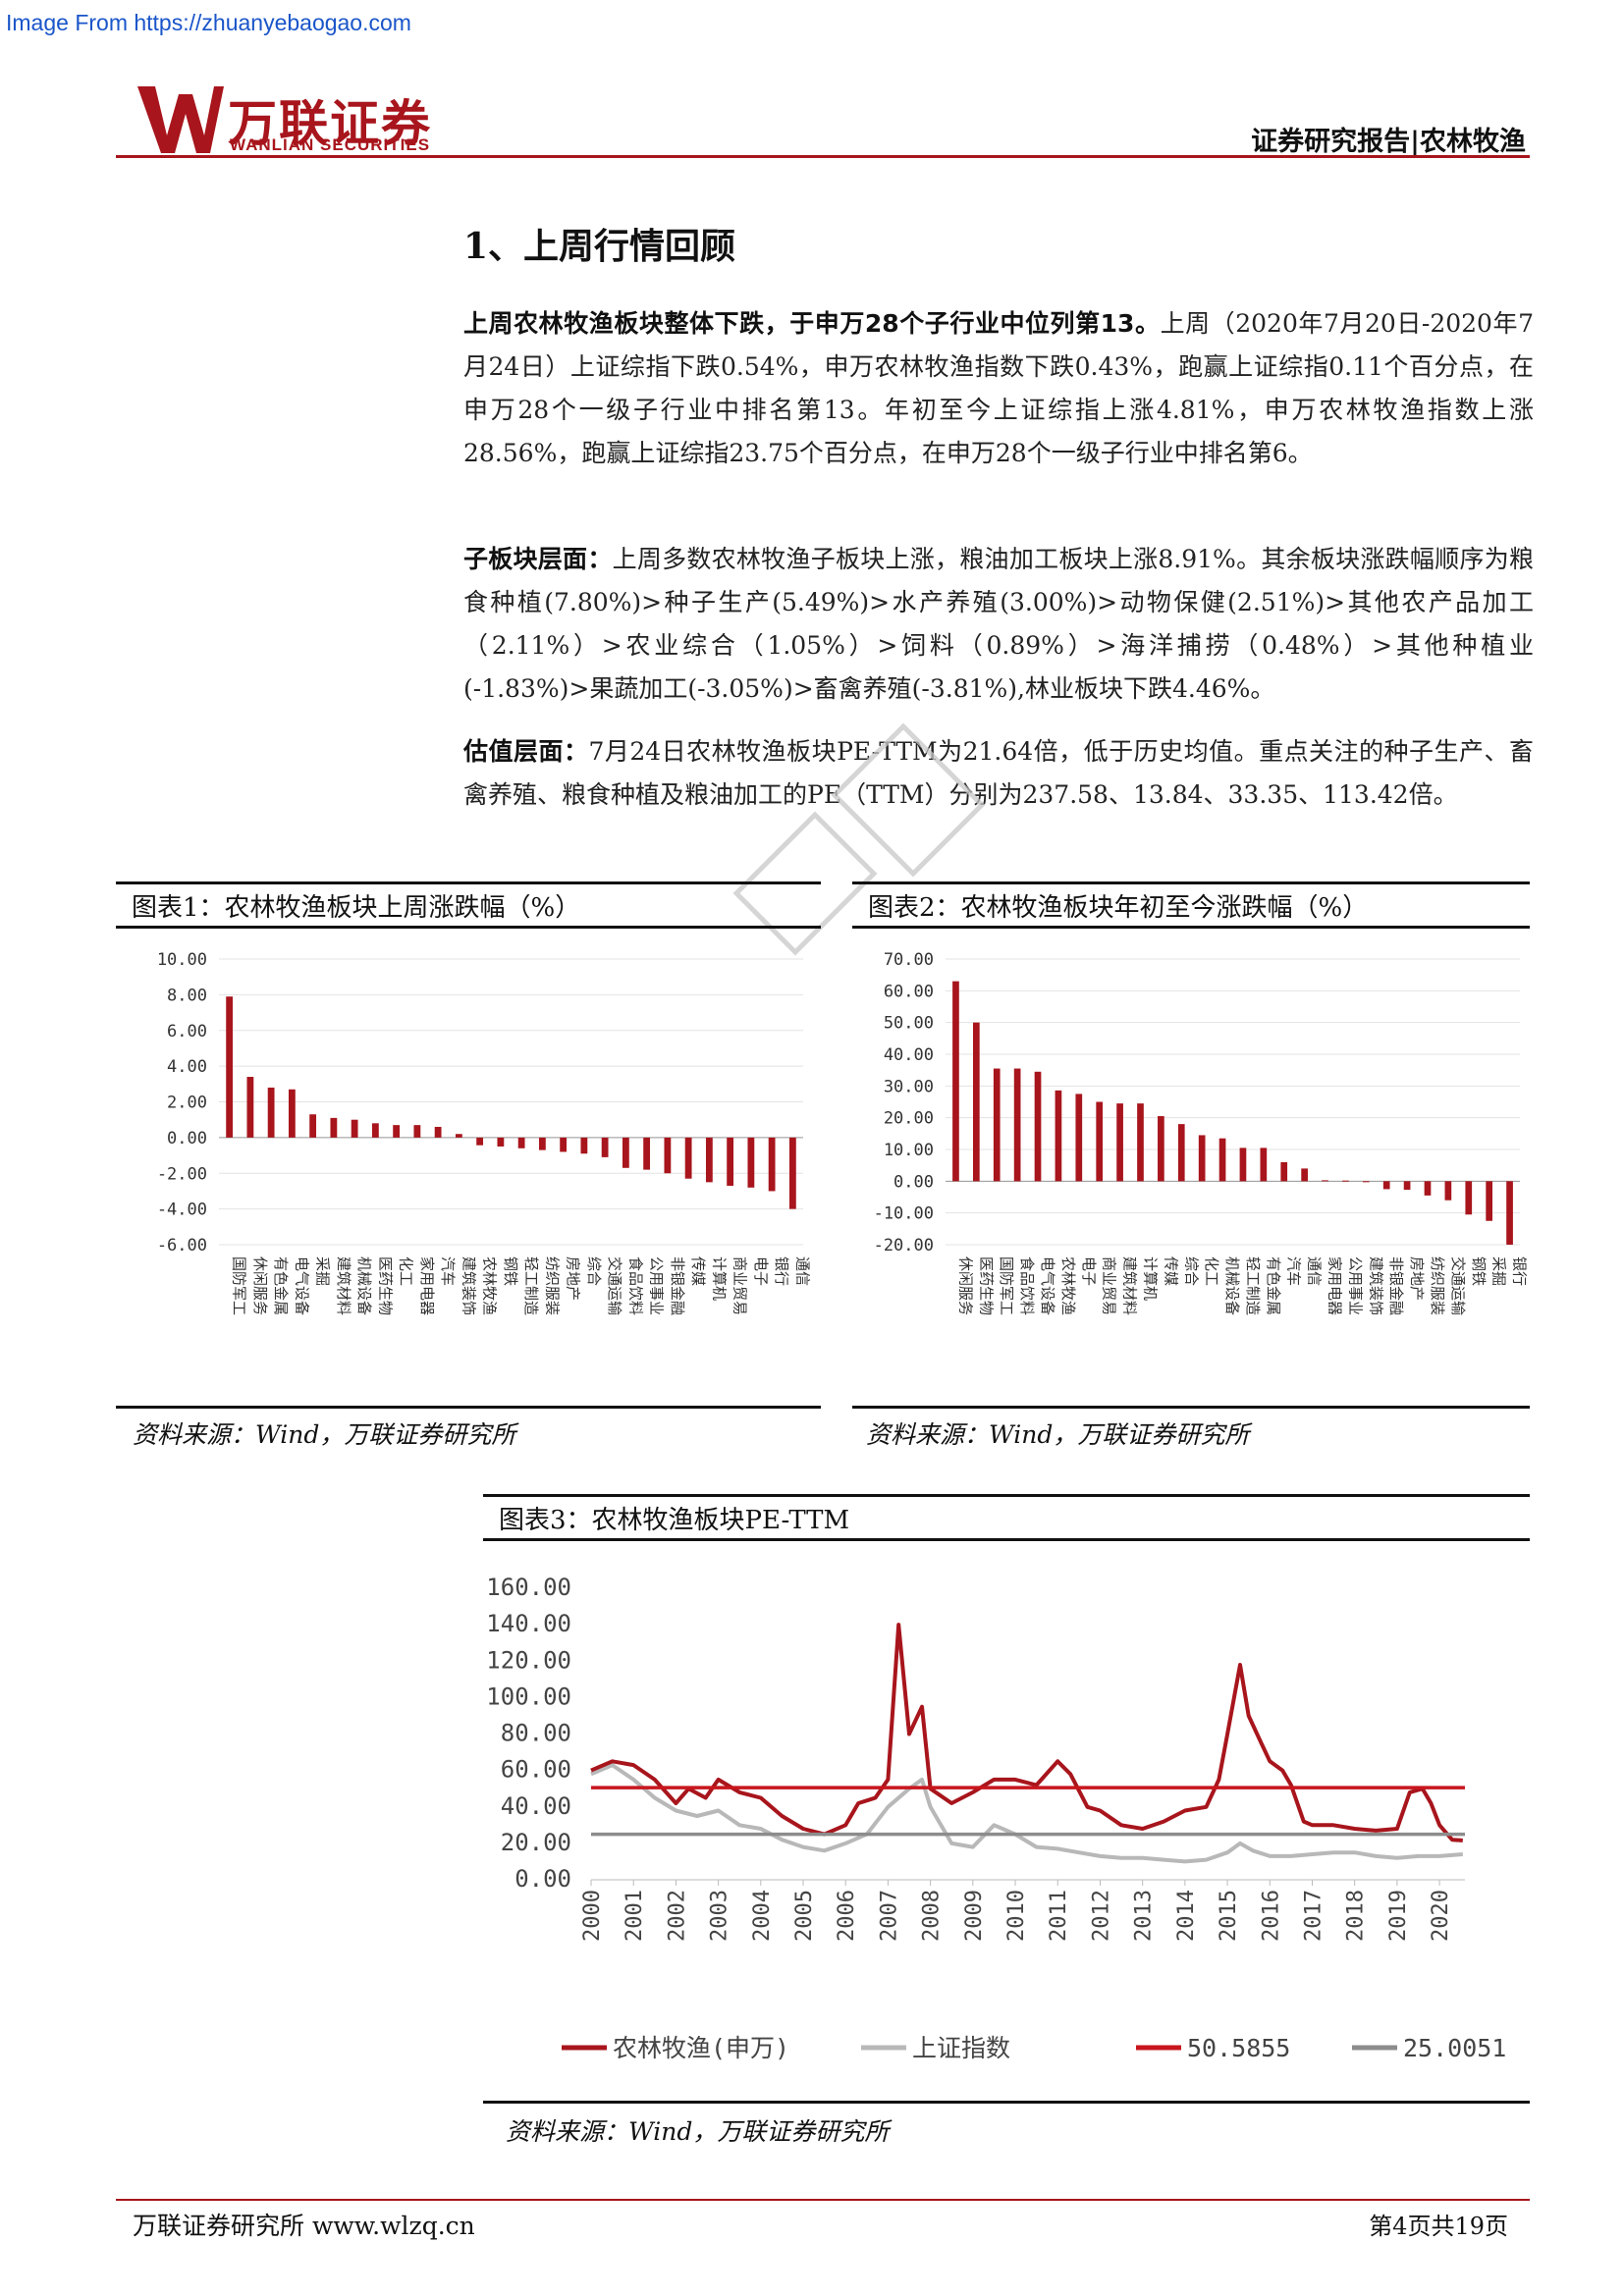 Image resolution: width=1624 pixels, height=2296 pixels. Describe the element at coordinates (889, 1916) in the screenshot. I see `x-tick-label: 2007` at that location.